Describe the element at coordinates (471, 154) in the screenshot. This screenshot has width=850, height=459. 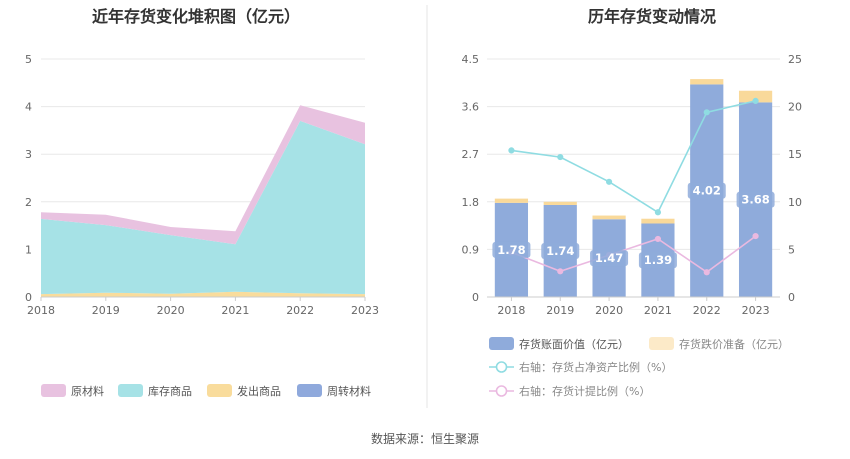
I see `y-left-tick-label: 2.7` at that location.